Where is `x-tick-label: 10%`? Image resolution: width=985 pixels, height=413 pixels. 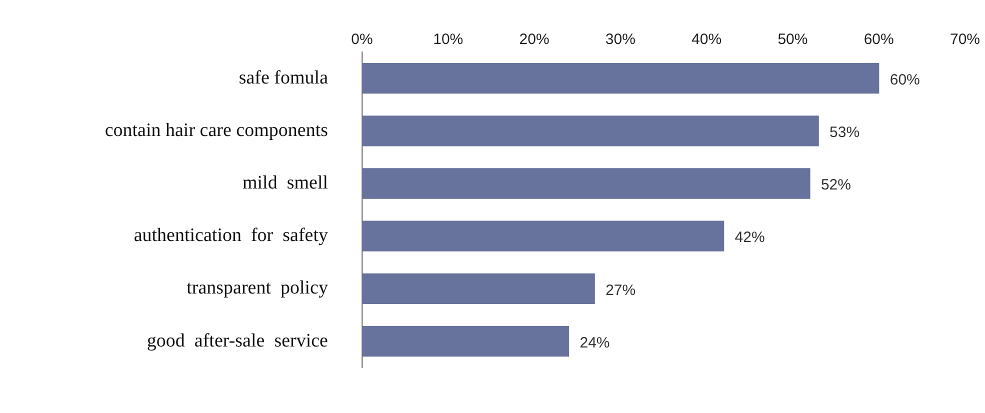
x-tick-label: 10% is located at coordinates (448, 39).